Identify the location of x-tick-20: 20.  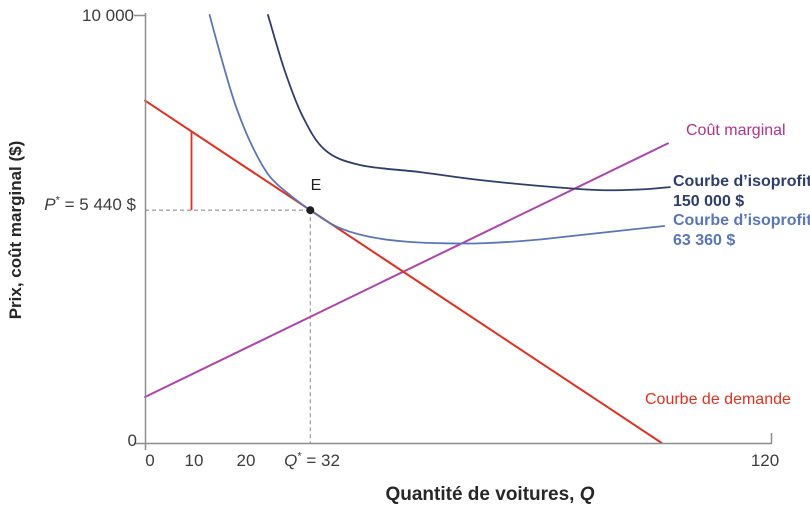
(246, 460).